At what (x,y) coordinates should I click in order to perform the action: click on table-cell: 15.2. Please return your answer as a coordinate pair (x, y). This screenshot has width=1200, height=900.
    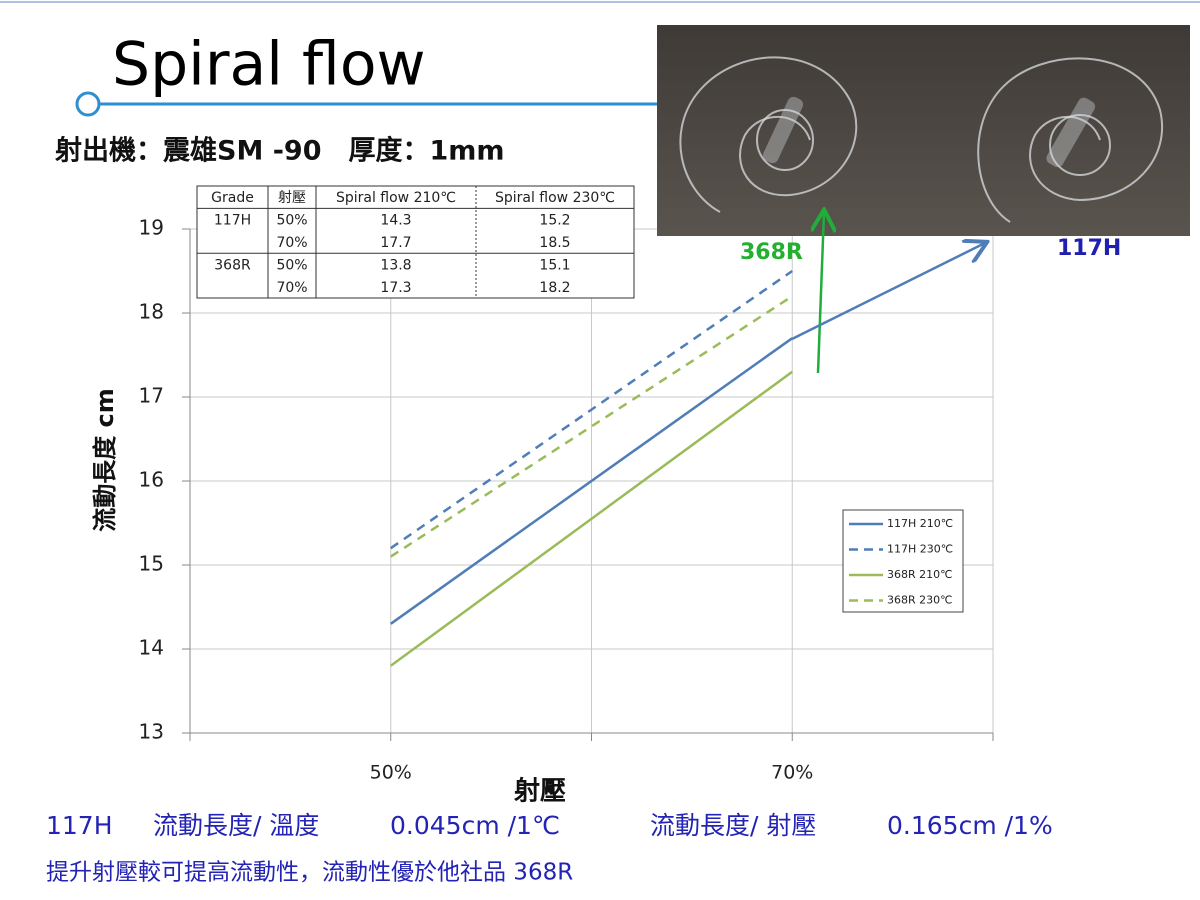
    Looking at the image, I should click on (554, 221).